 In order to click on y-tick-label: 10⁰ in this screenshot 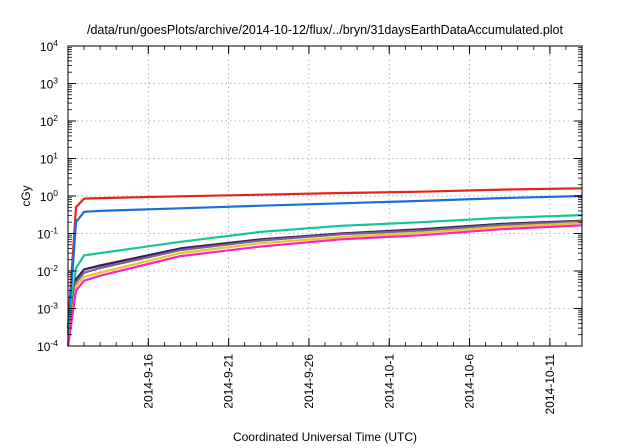, I will do `click(49, 196)`.